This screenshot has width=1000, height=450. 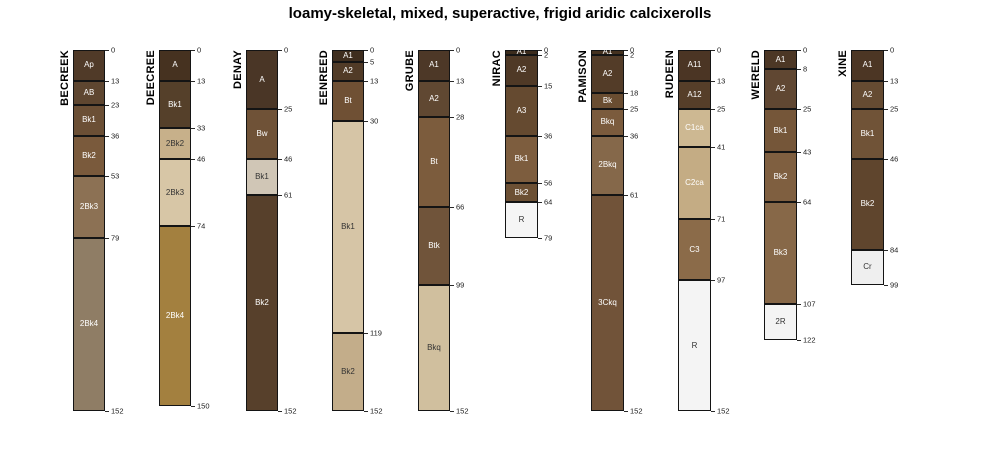 What do you see at coordinates (324, 78) in the screenshot?
I see `profile-name-eenreed: EENREED` at bounding box center [324, 78].